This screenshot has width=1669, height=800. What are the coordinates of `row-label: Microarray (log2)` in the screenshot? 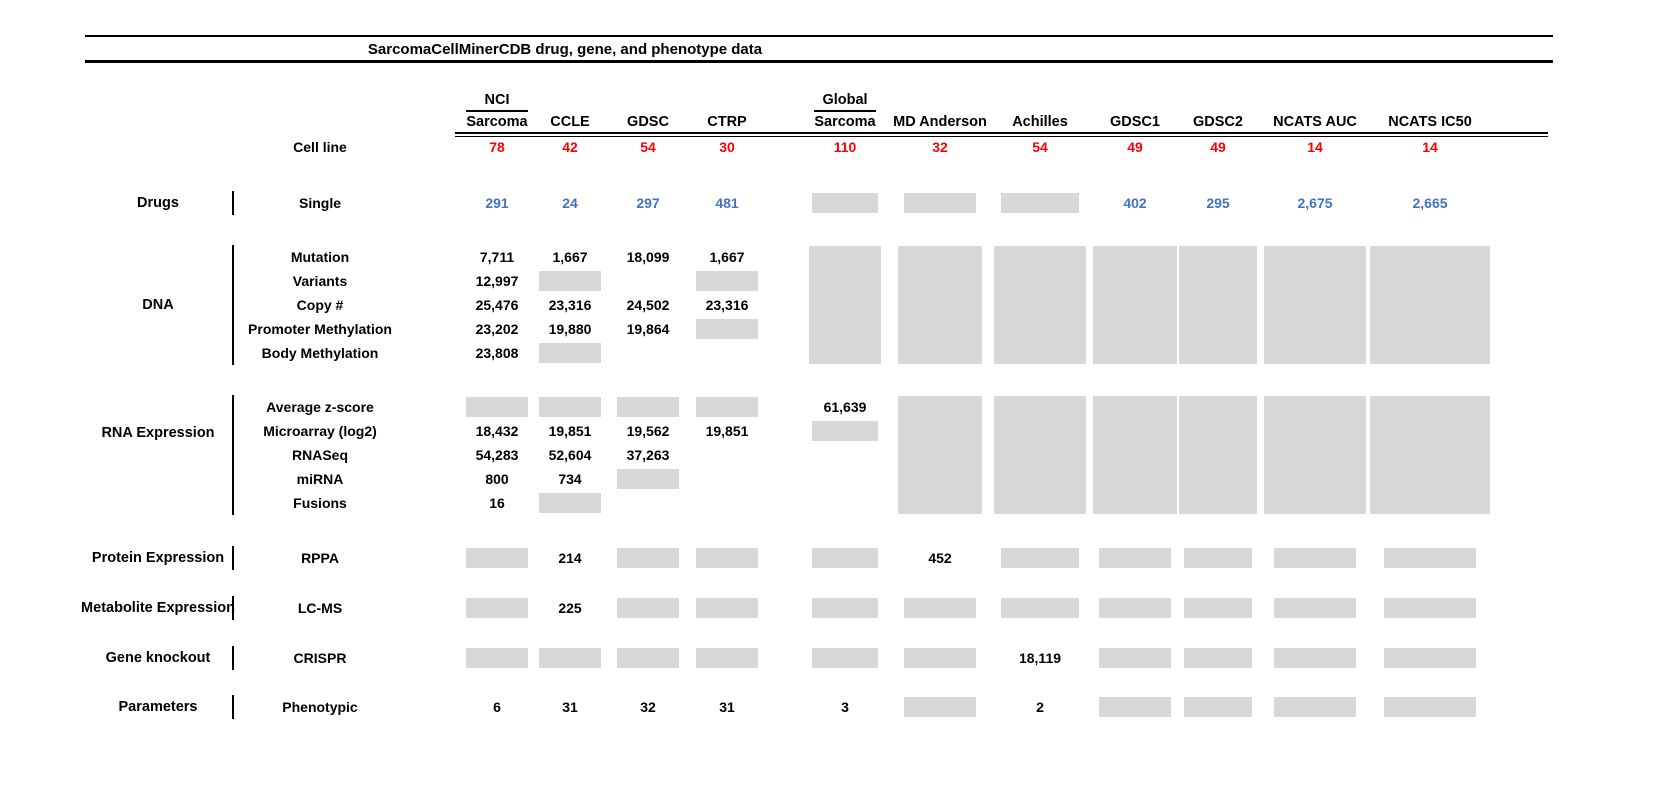 It's located at (320, 431).